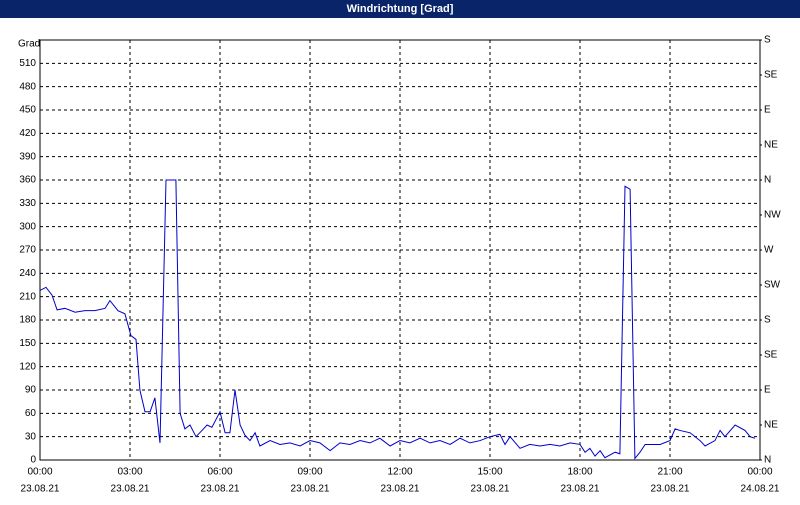 The width and height of the screenshot is (800, 505). Describe the element at coordinates (760, 489) in the screenshot. I see `x-tick-date: 24.08.21` at that location.